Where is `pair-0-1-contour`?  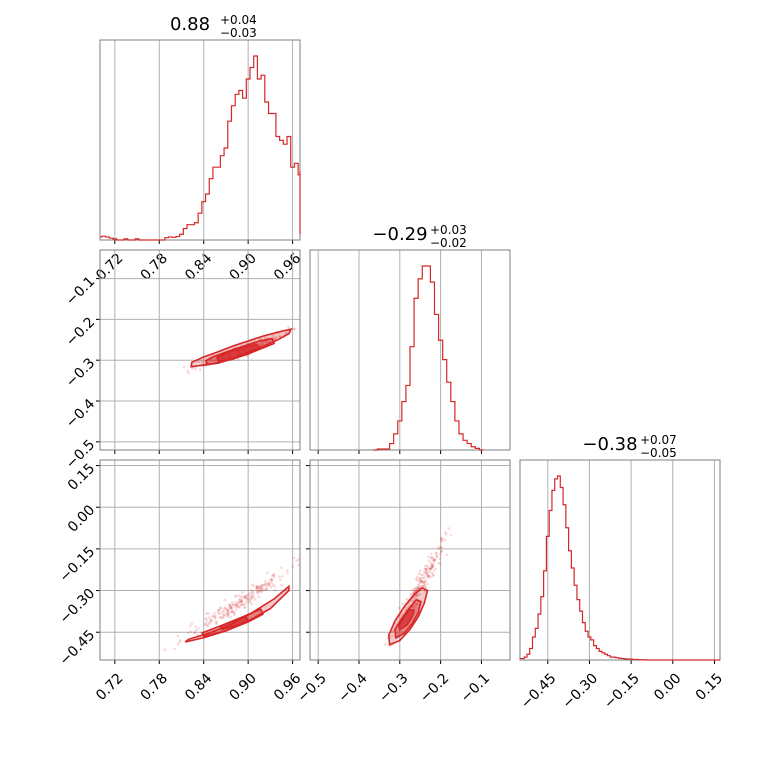 pair-0-1-contour is located at coordinates (238, 353).